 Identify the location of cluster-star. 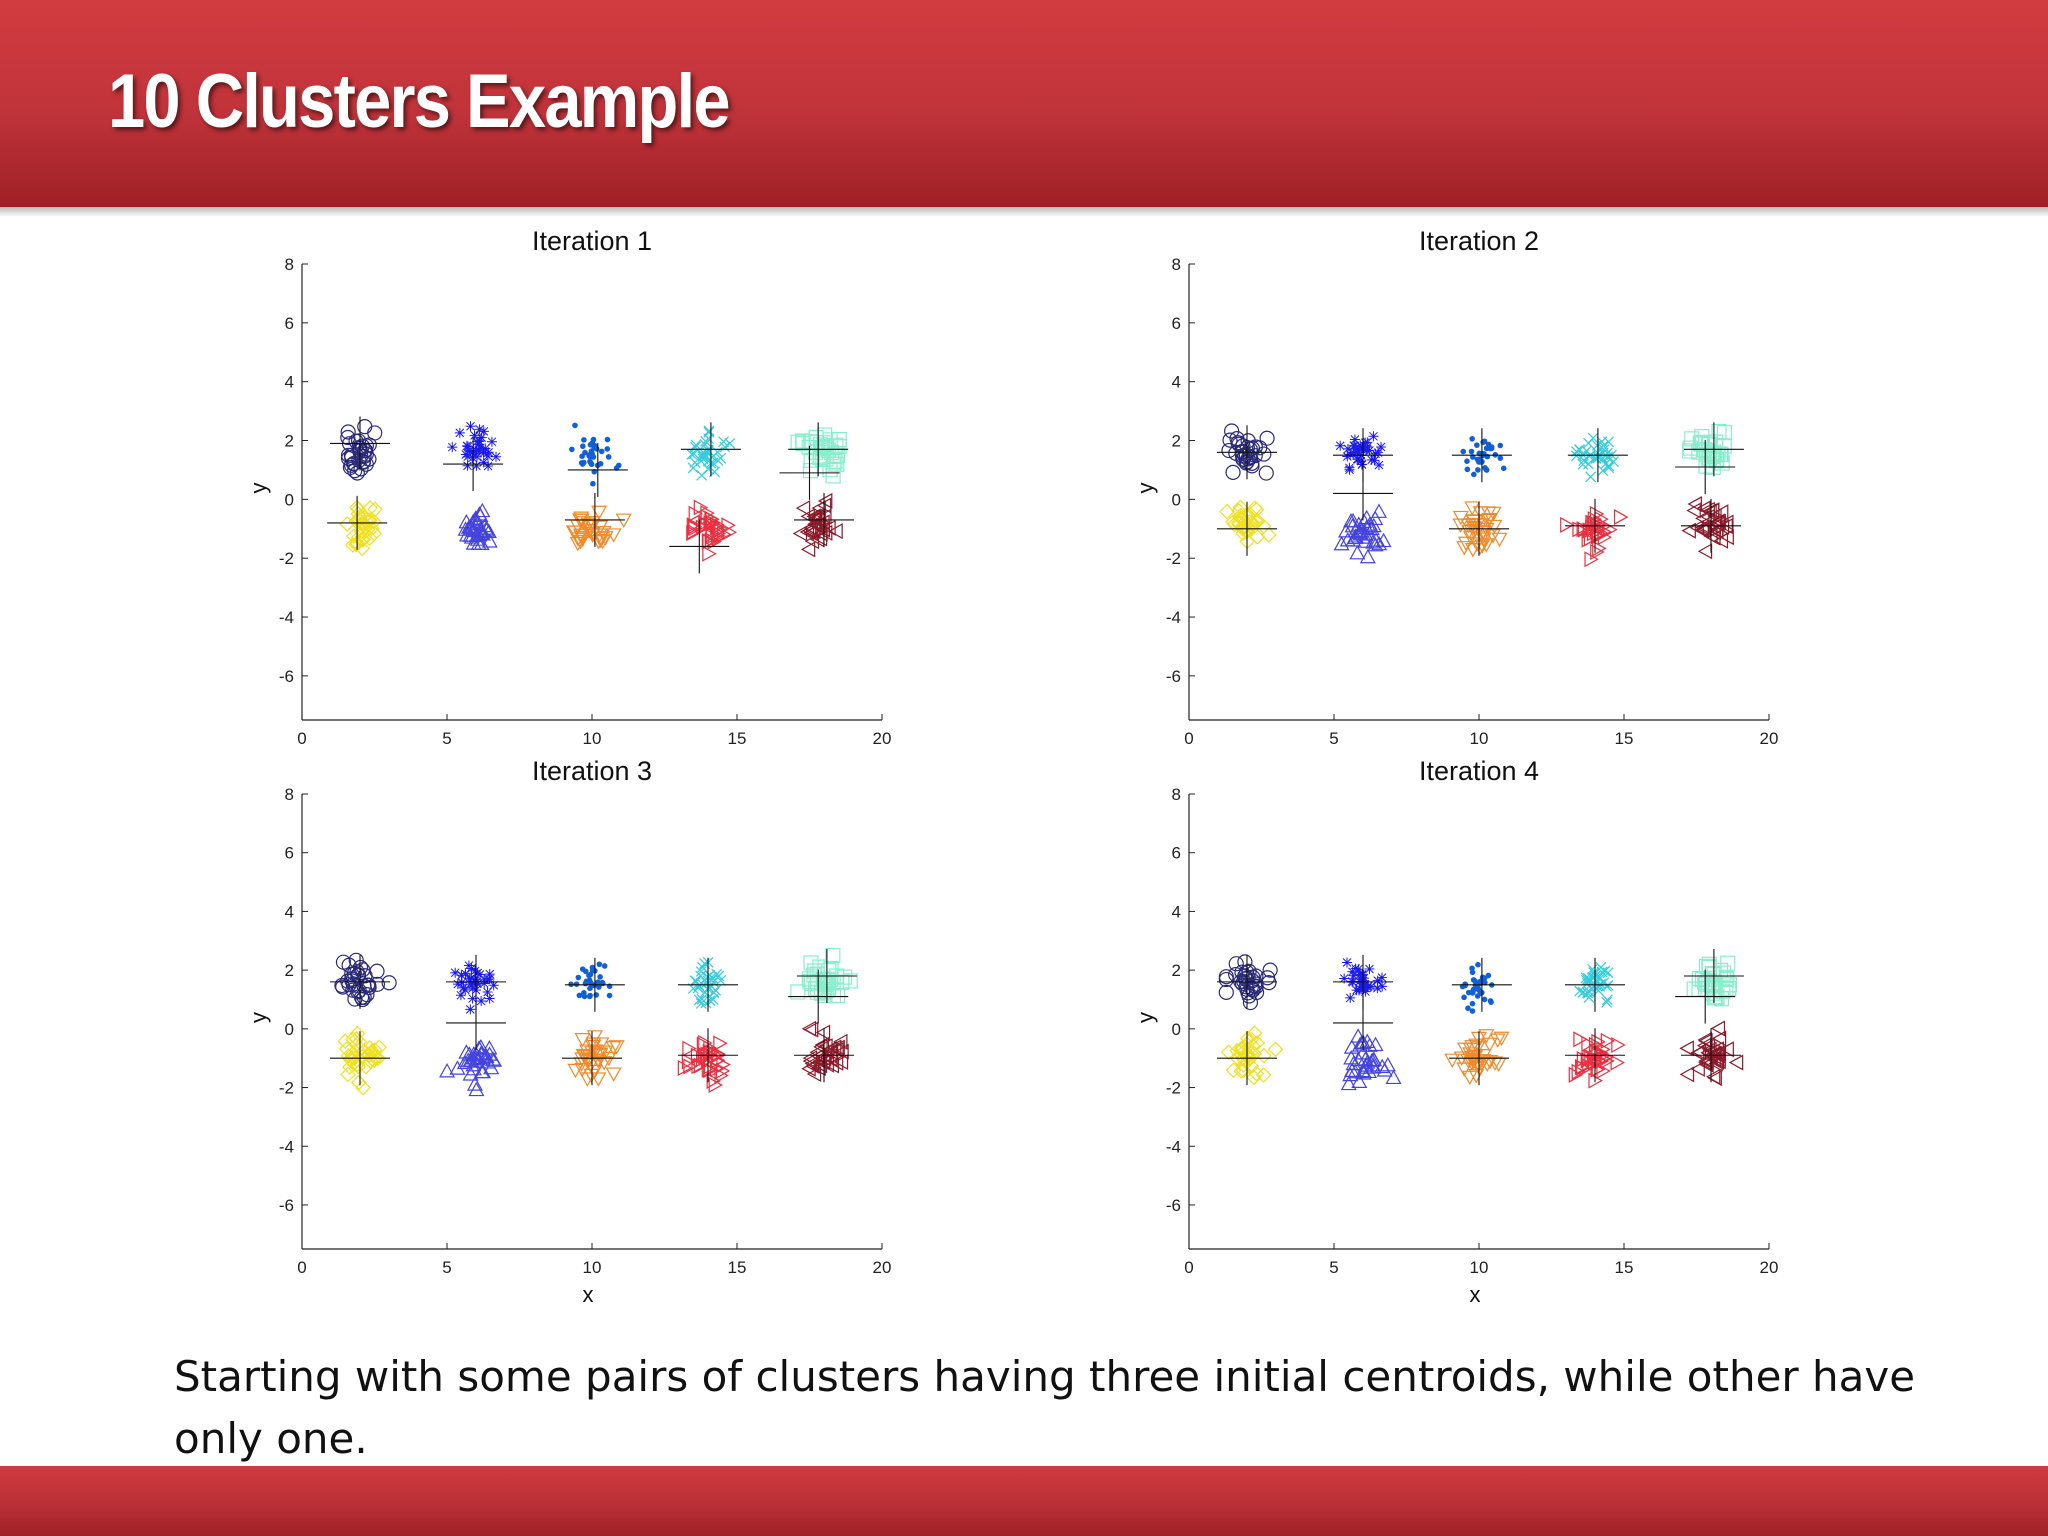
(474, 446).